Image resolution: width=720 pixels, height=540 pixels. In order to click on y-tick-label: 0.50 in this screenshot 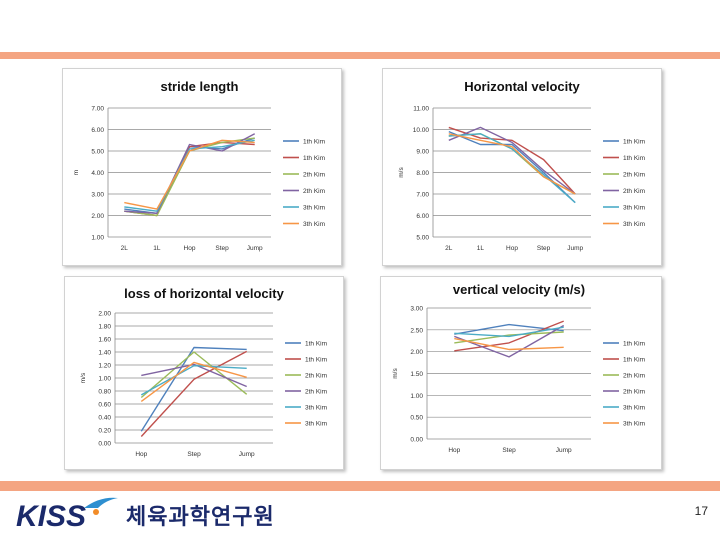, I will do `click(416, 418)`.